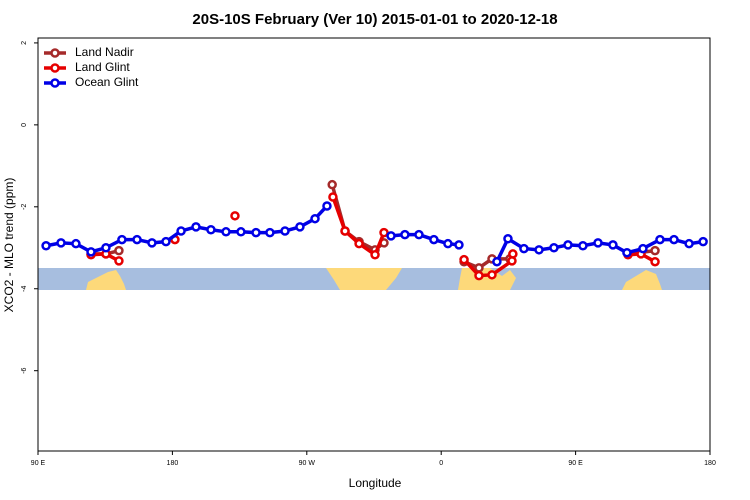  I want to click on legend-label: Ocean Glint, so click(107, 82).